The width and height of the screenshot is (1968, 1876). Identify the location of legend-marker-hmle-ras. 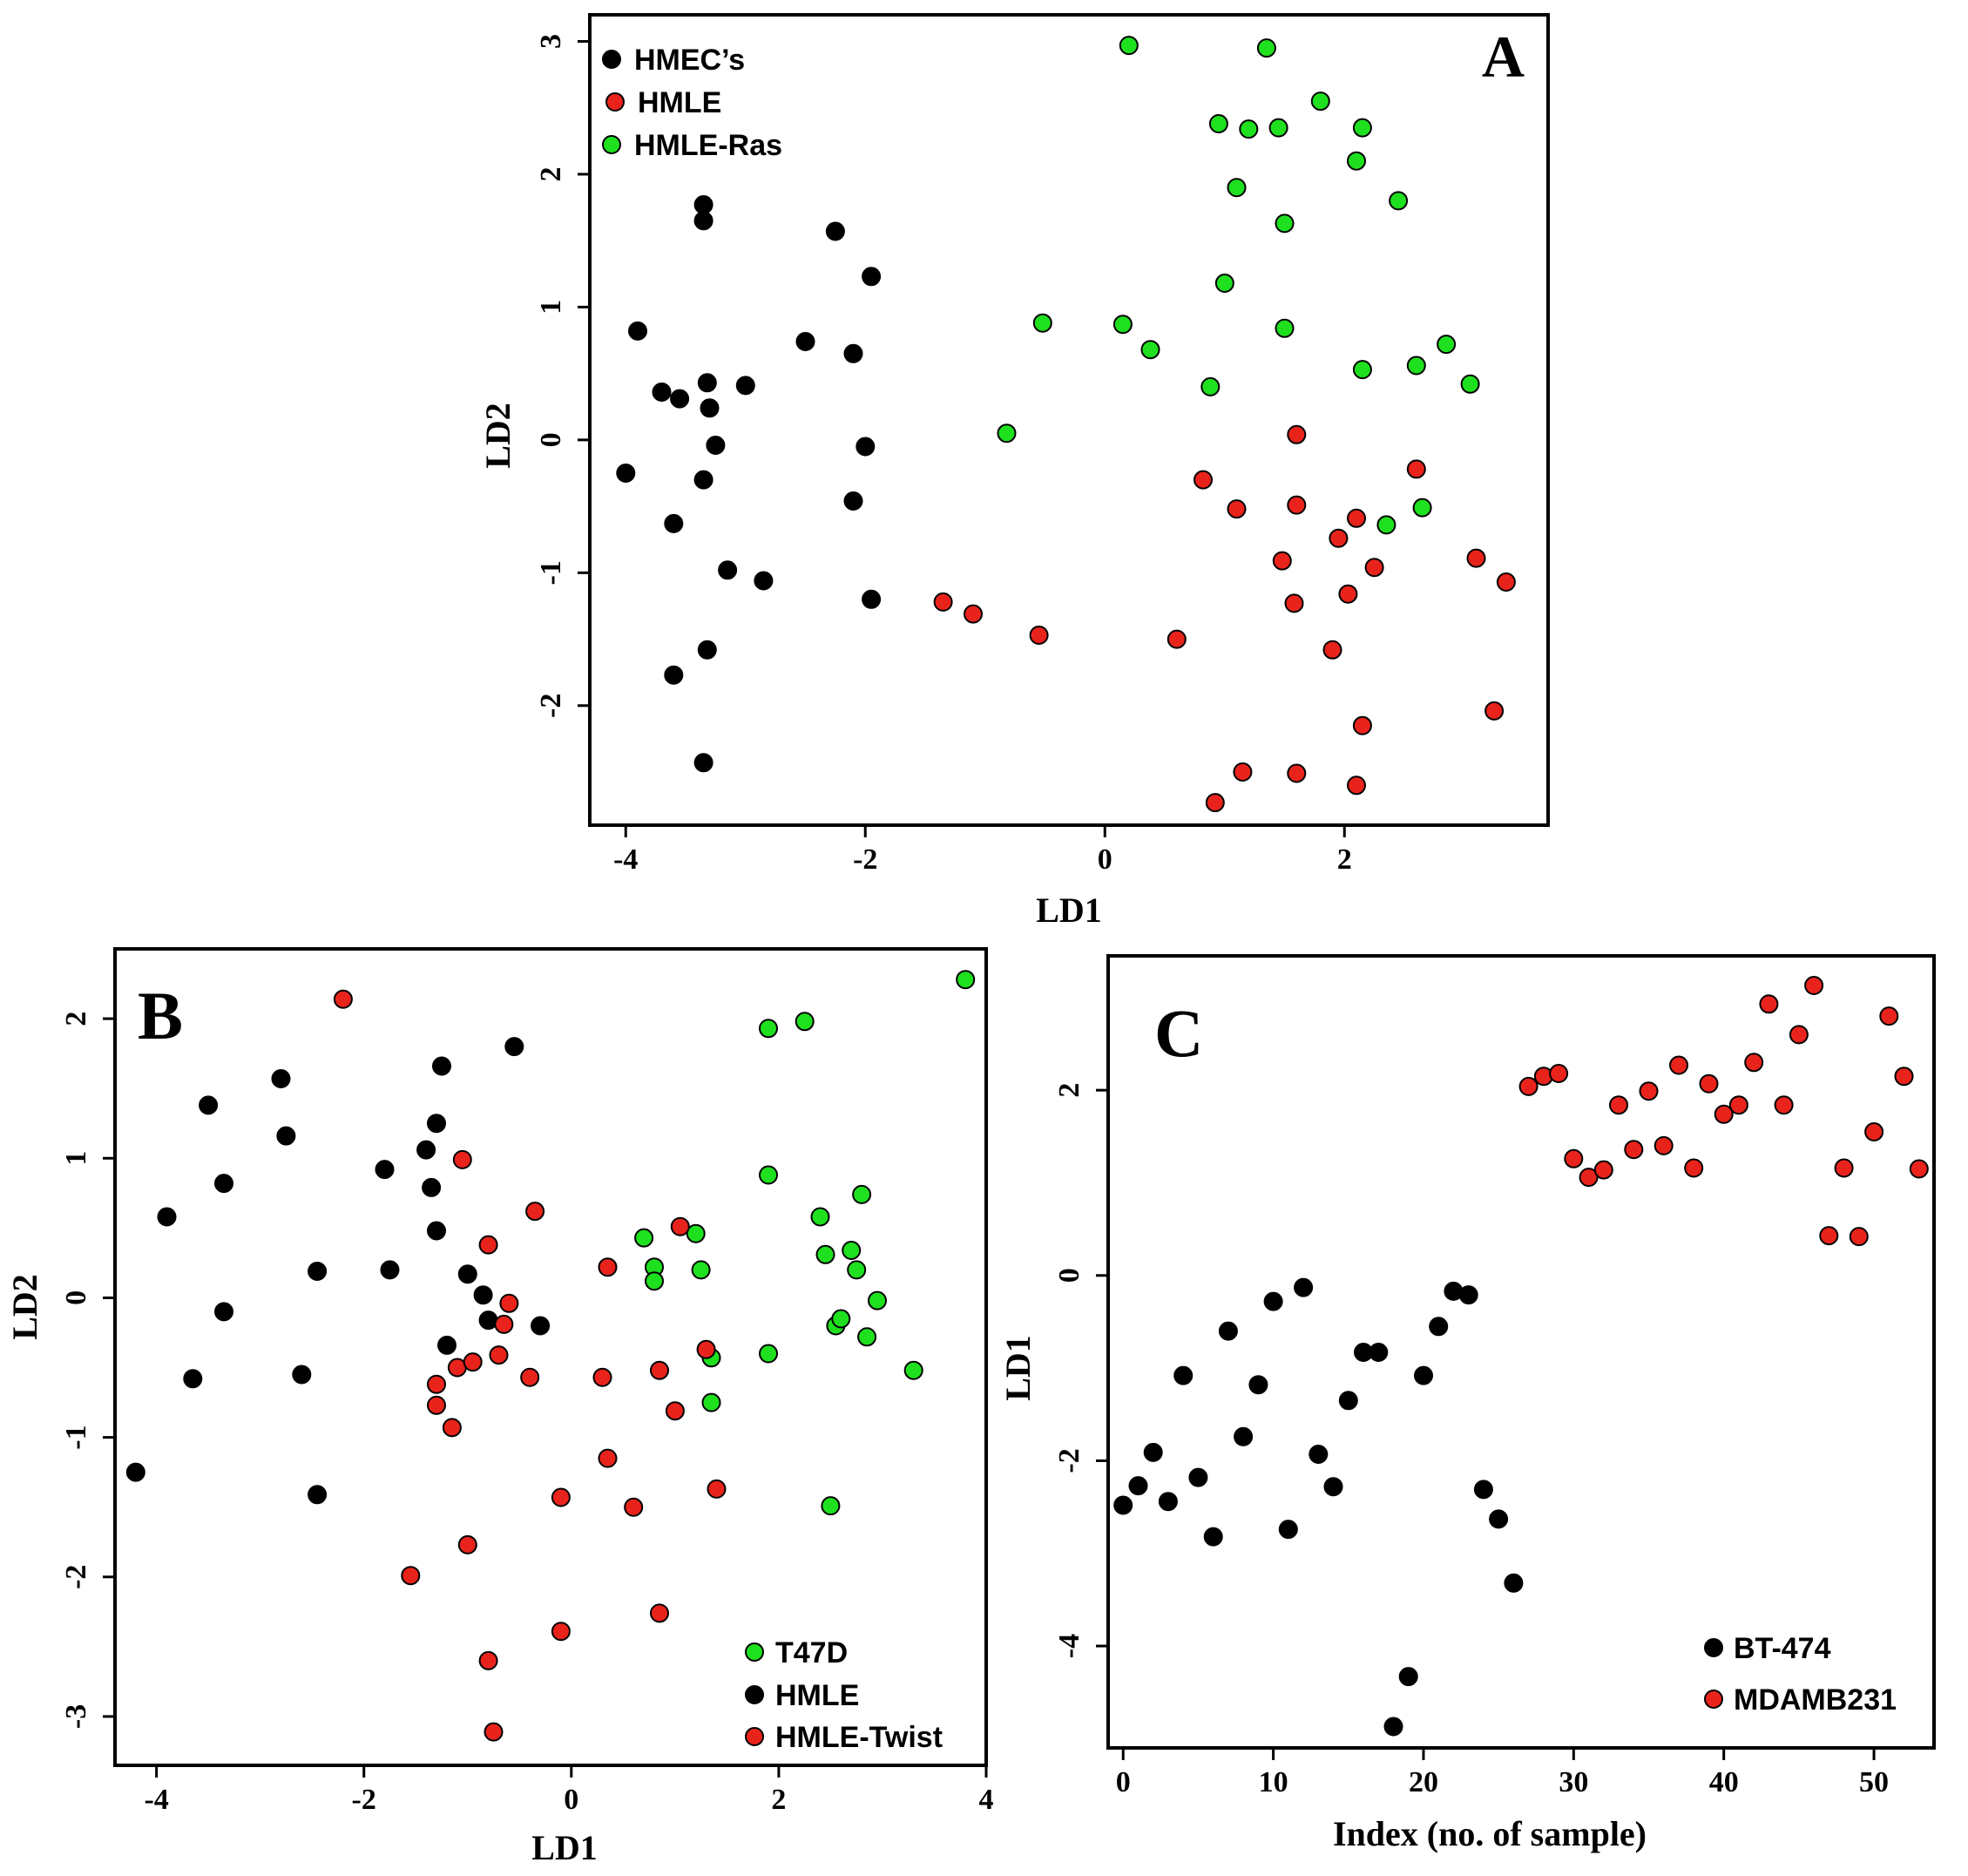
(611, 144).